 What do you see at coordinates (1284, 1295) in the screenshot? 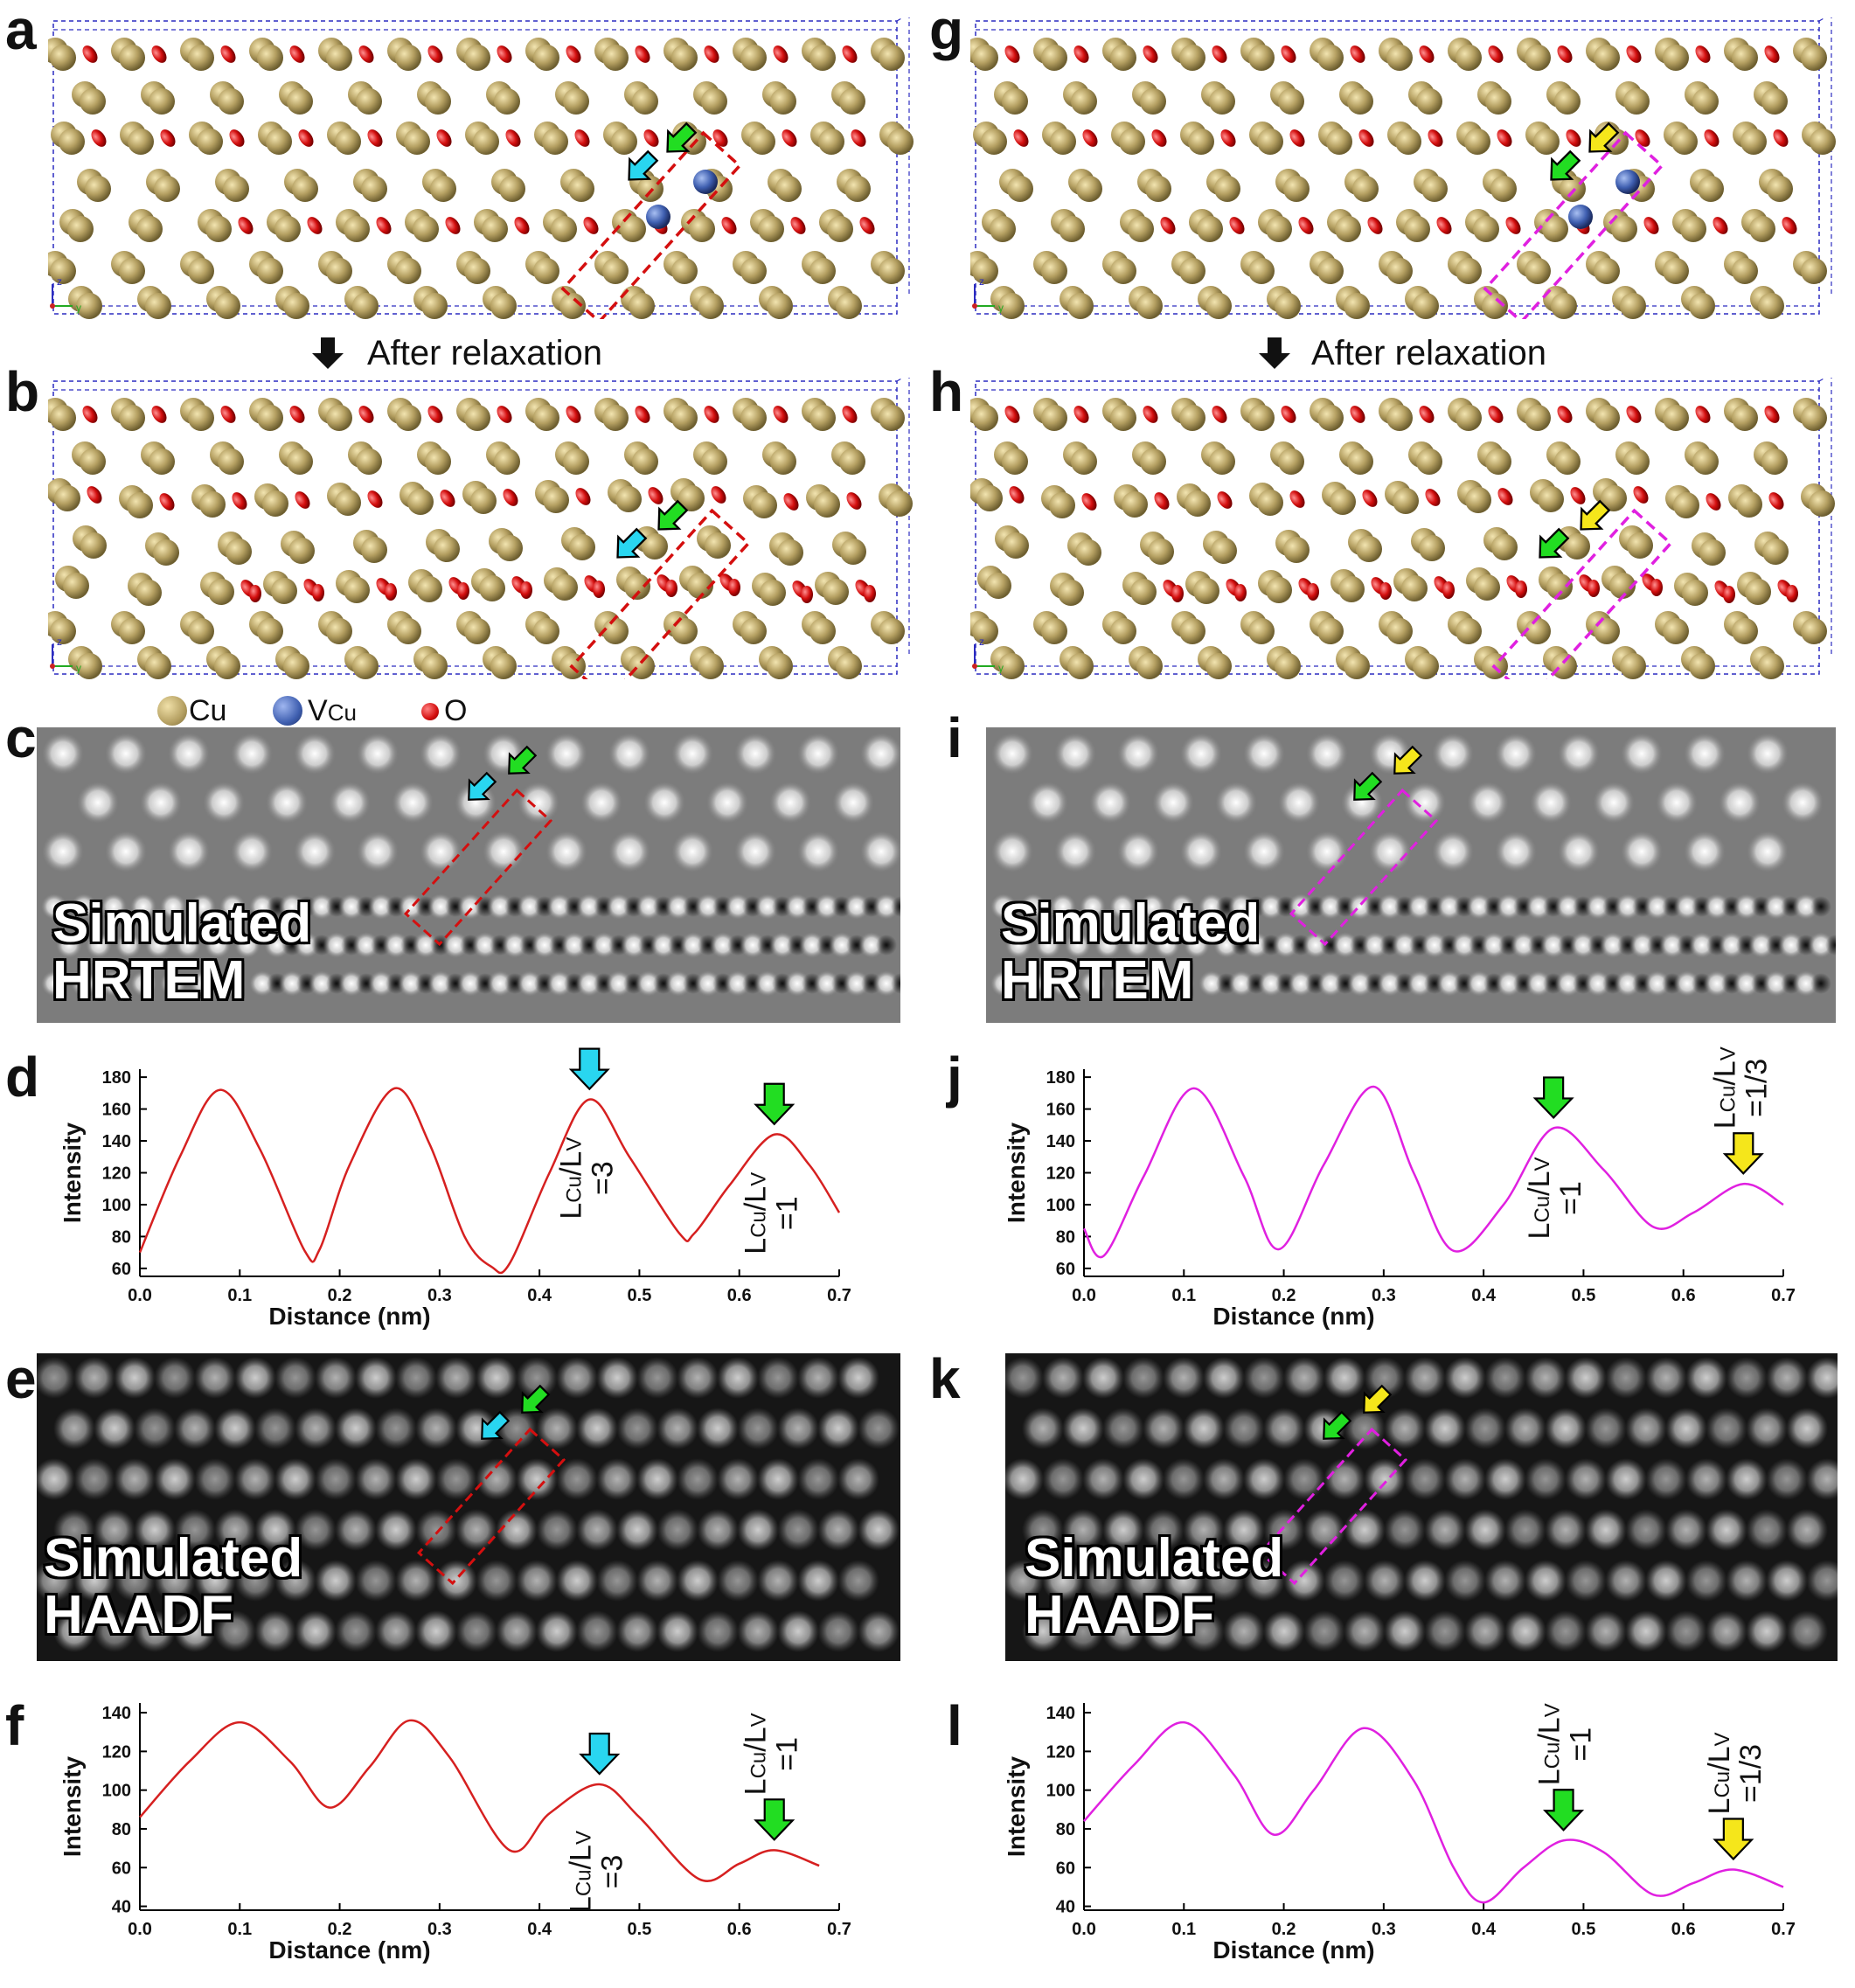
I see `x-tick-label: 0.2` at bounding box center [1284, 1295].